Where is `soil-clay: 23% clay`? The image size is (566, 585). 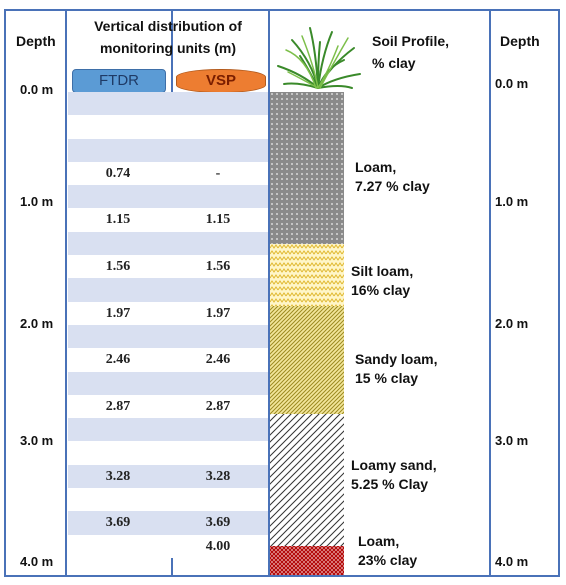 soil-clay: 23% clay is located at coordinates (388, 560).